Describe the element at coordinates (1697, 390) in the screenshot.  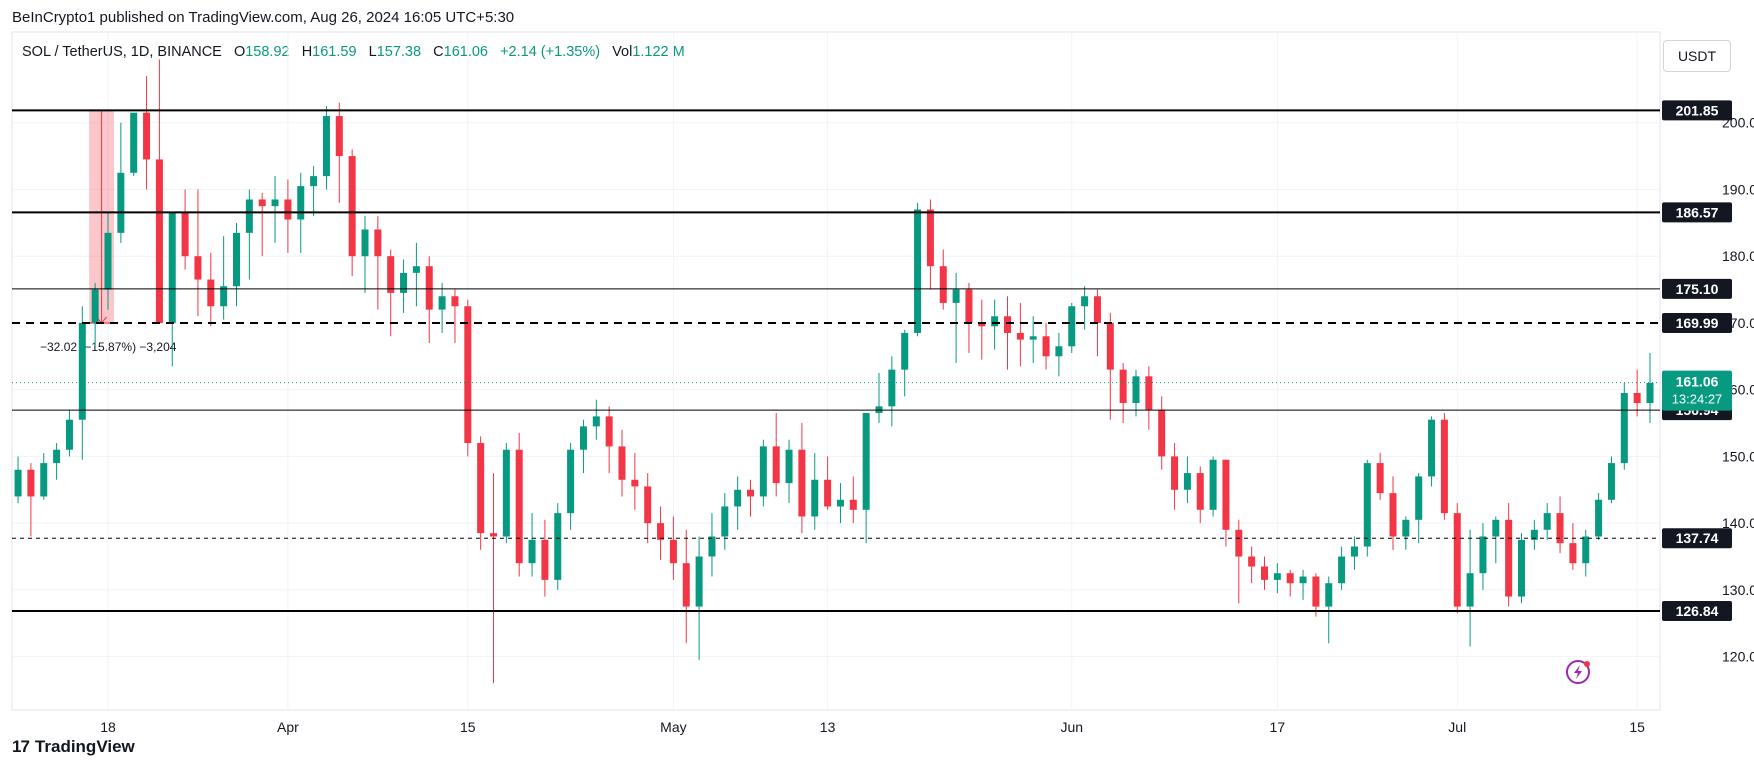
I see `last-price-tag` at that location.